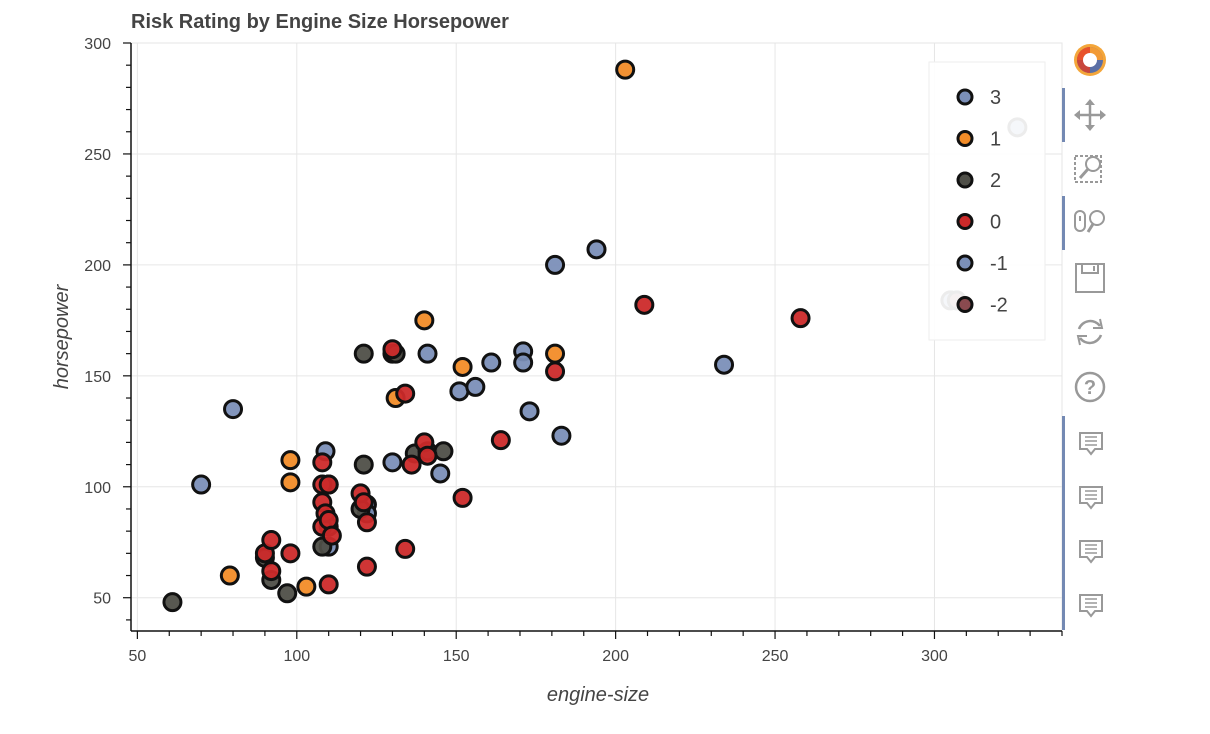 This screenshot has width=1210, height=734. I want to click on y-tick-label: 50, so click(102, 599).